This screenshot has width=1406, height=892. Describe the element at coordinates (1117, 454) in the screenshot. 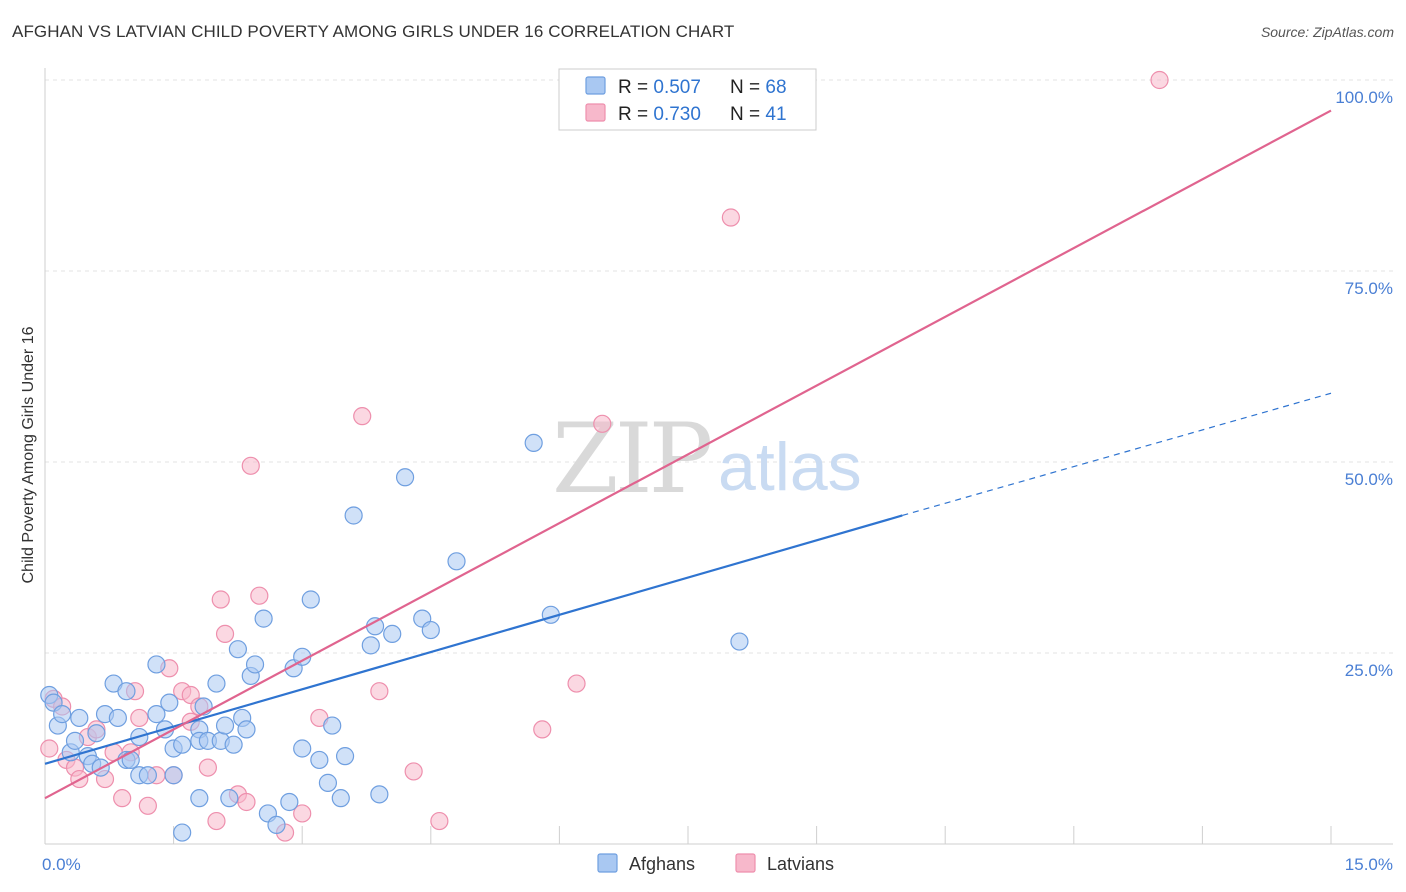

I see `afghans-trend-extension` at that location.